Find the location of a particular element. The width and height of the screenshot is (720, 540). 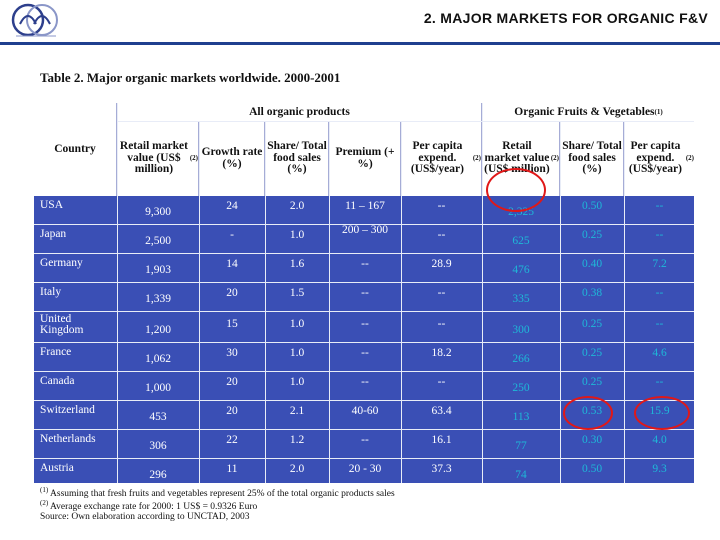

country-cell: France is located at coordinates (56, 352).